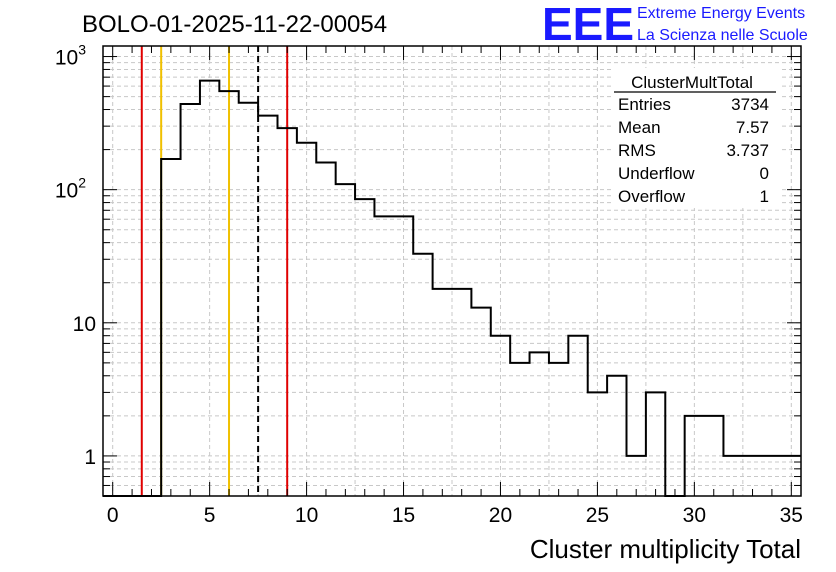  Describe the element at coordinates (113, 515) in the screenshot. I see `x-tick-label: 0` at that location.